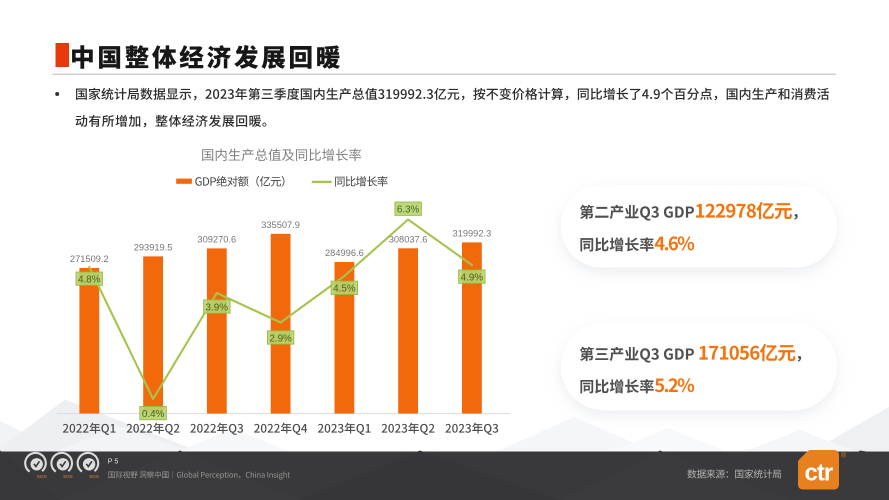 The width and height of the screenshot is (889, 500). Describe the element at coordinates (344, 253) in the screenshot. I see `svg-text: 284996.6` at that location.